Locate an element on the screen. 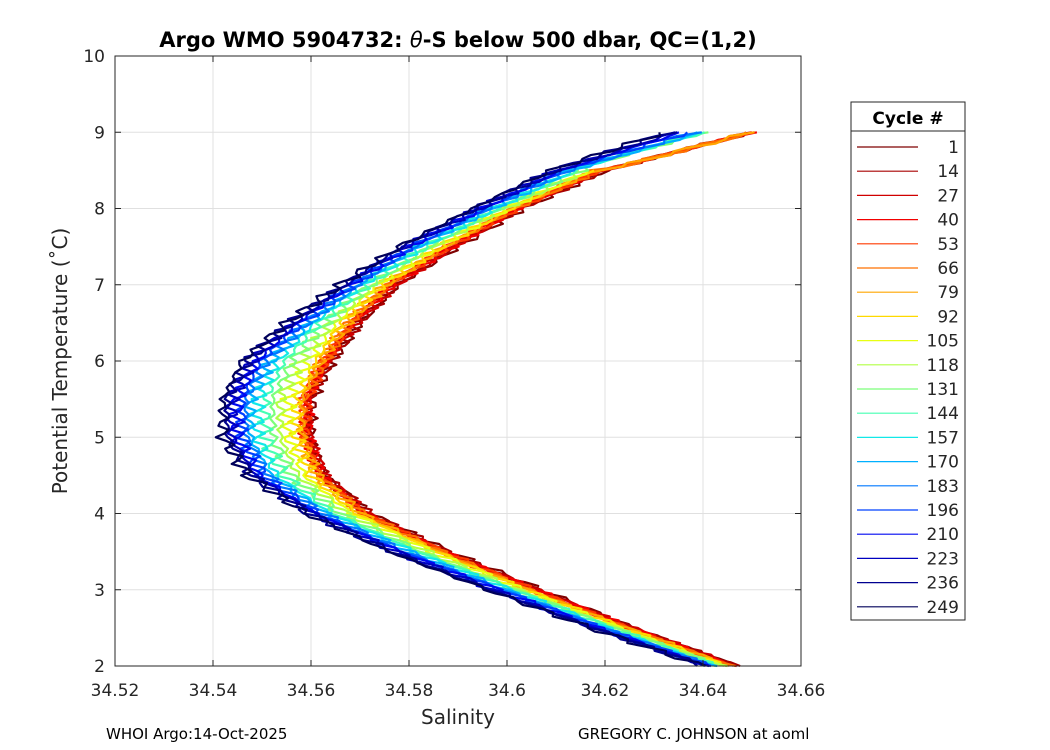 The width and height of the screenshot is (1050, 750). legend-entry-label: 183 is located at coordinates (943, 487).